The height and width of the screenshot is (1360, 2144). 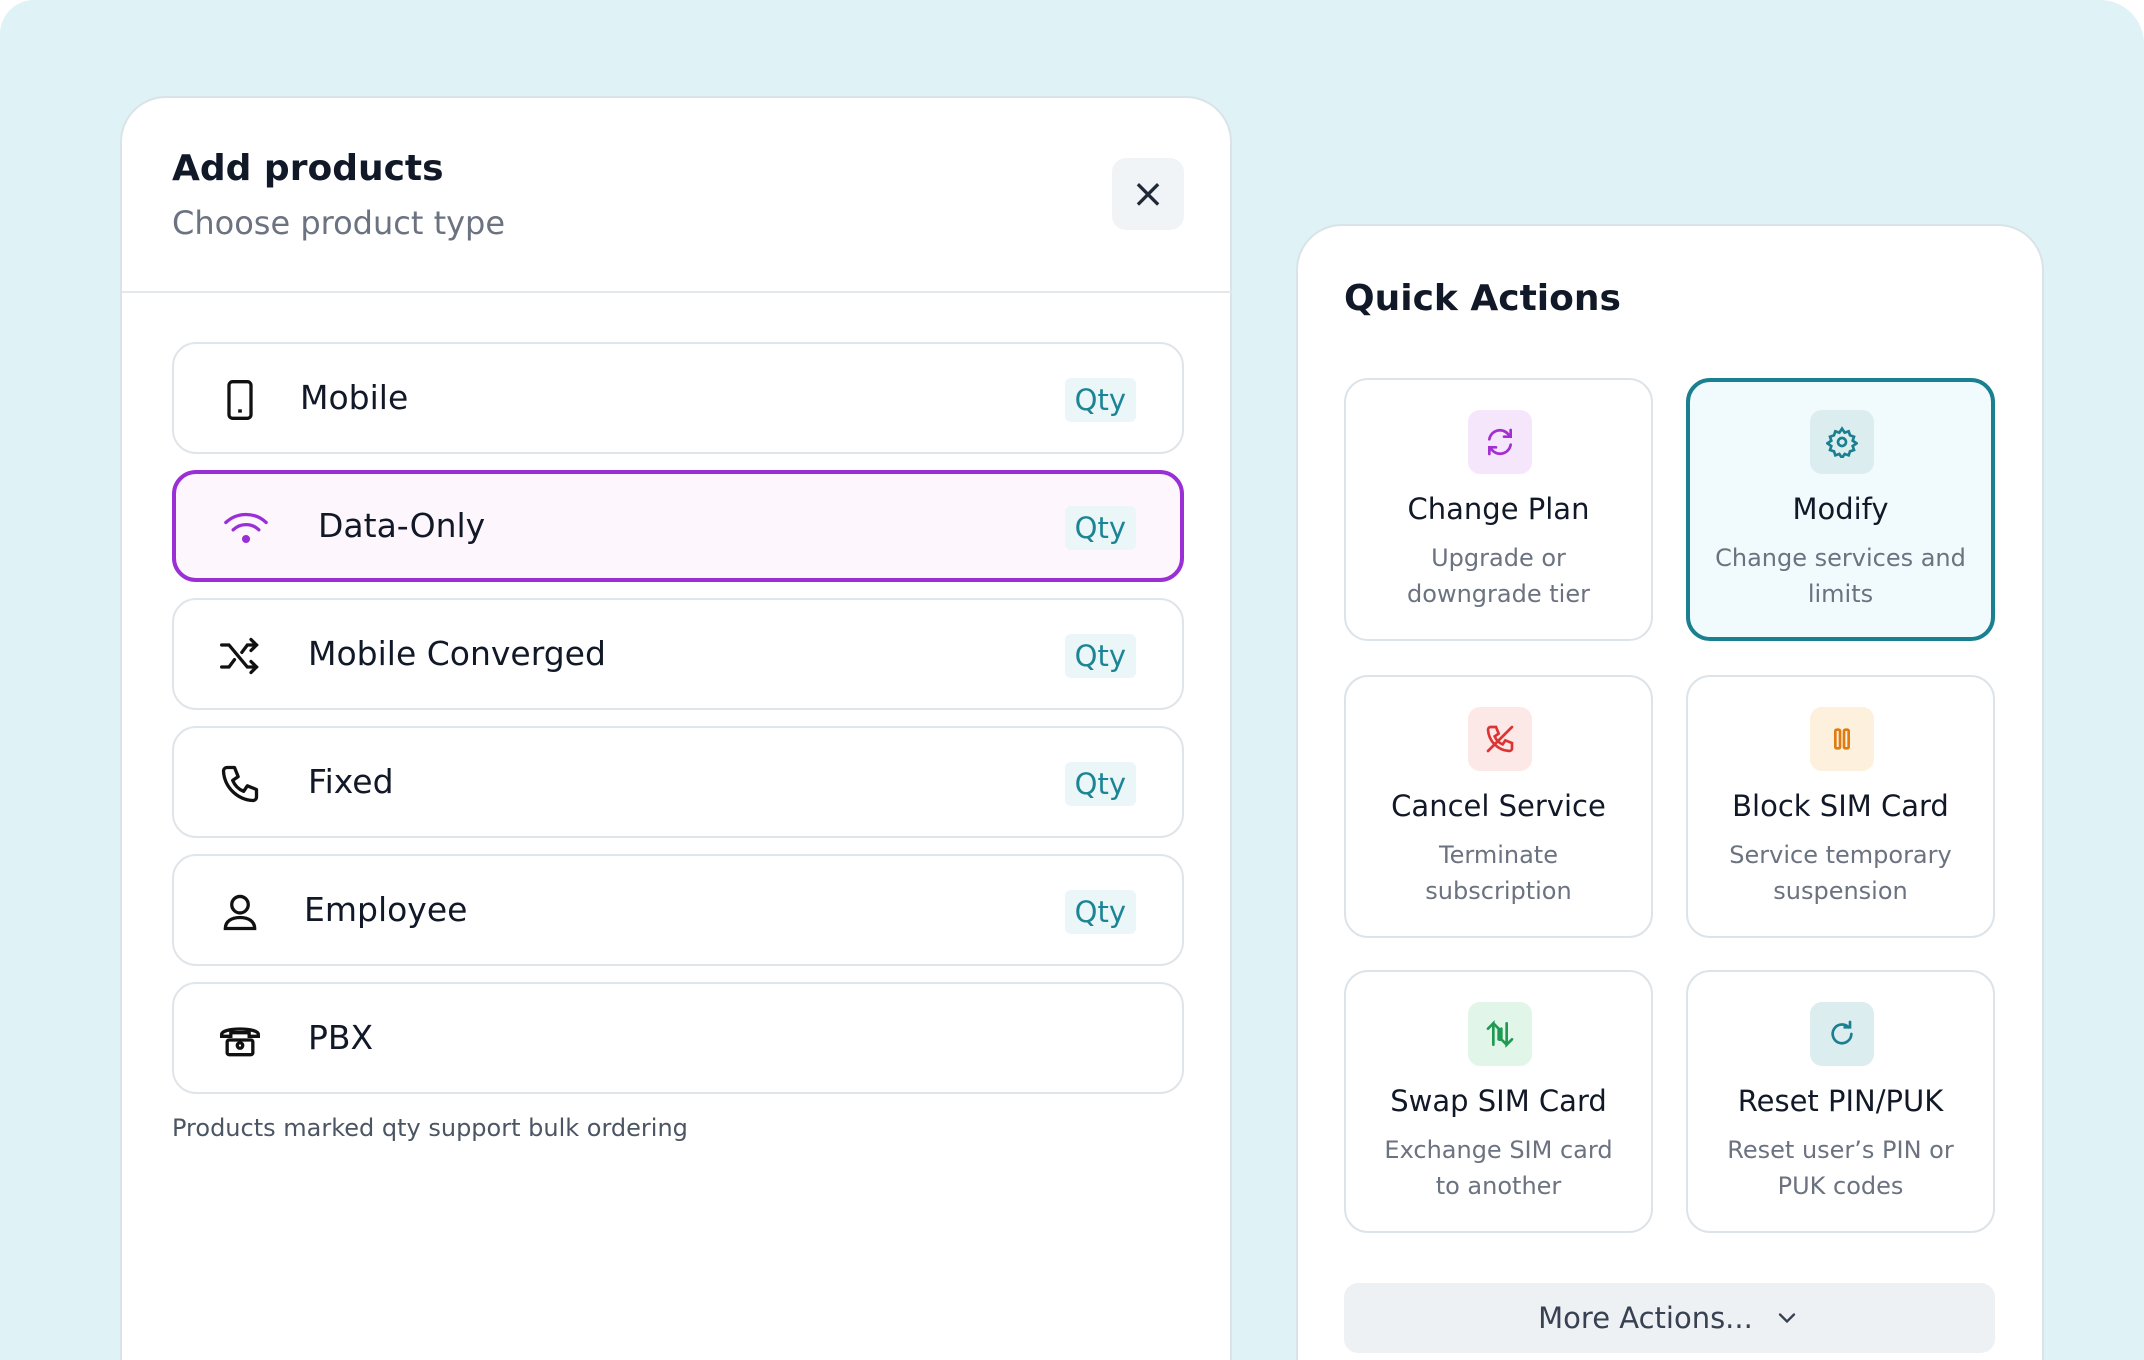 I want to click on panel-subtitle: Choose product type, so click(x=339, y=223).